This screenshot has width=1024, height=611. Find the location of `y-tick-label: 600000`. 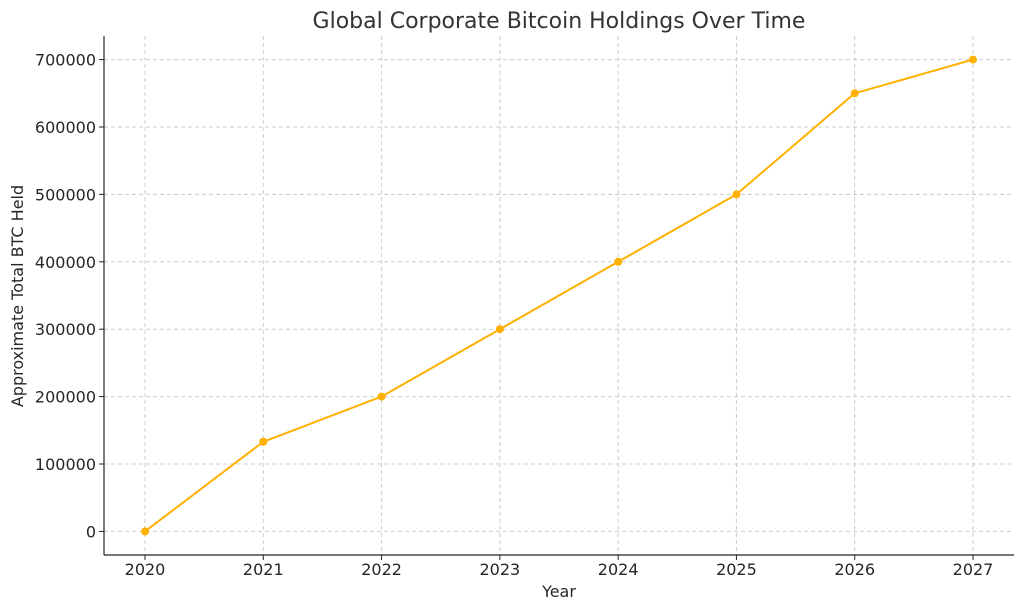

y-tick-label: 600000 is located at coordinates (65, 127).